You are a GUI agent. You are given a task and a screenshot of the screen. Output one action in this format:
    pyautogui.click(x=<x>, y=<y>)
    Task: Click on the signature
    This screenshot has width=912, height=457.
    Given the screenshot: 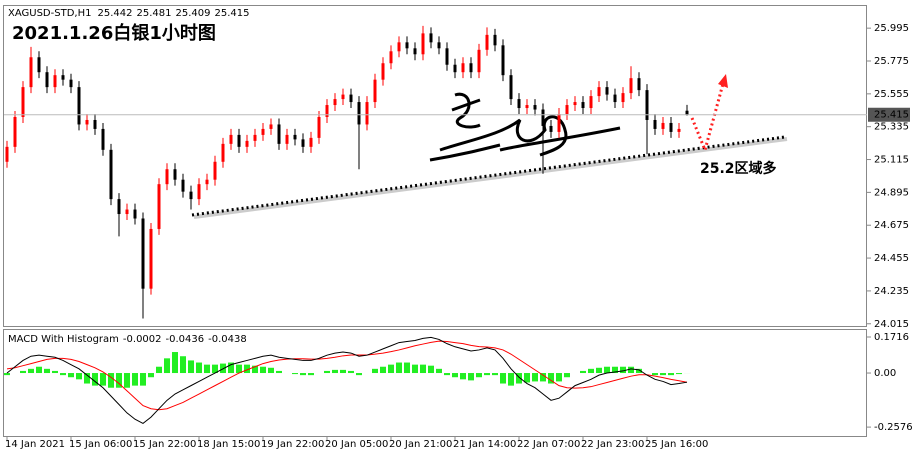 What is the action you would take?
    pyautogui.click(x=525, y=127)
    